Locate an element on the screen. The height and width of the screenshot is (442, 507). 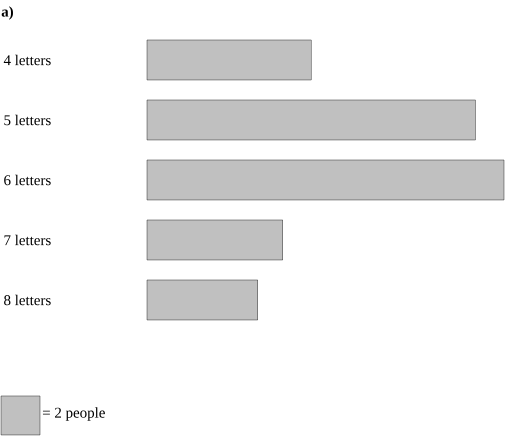
text: a) is located at coordinates (7, 13).